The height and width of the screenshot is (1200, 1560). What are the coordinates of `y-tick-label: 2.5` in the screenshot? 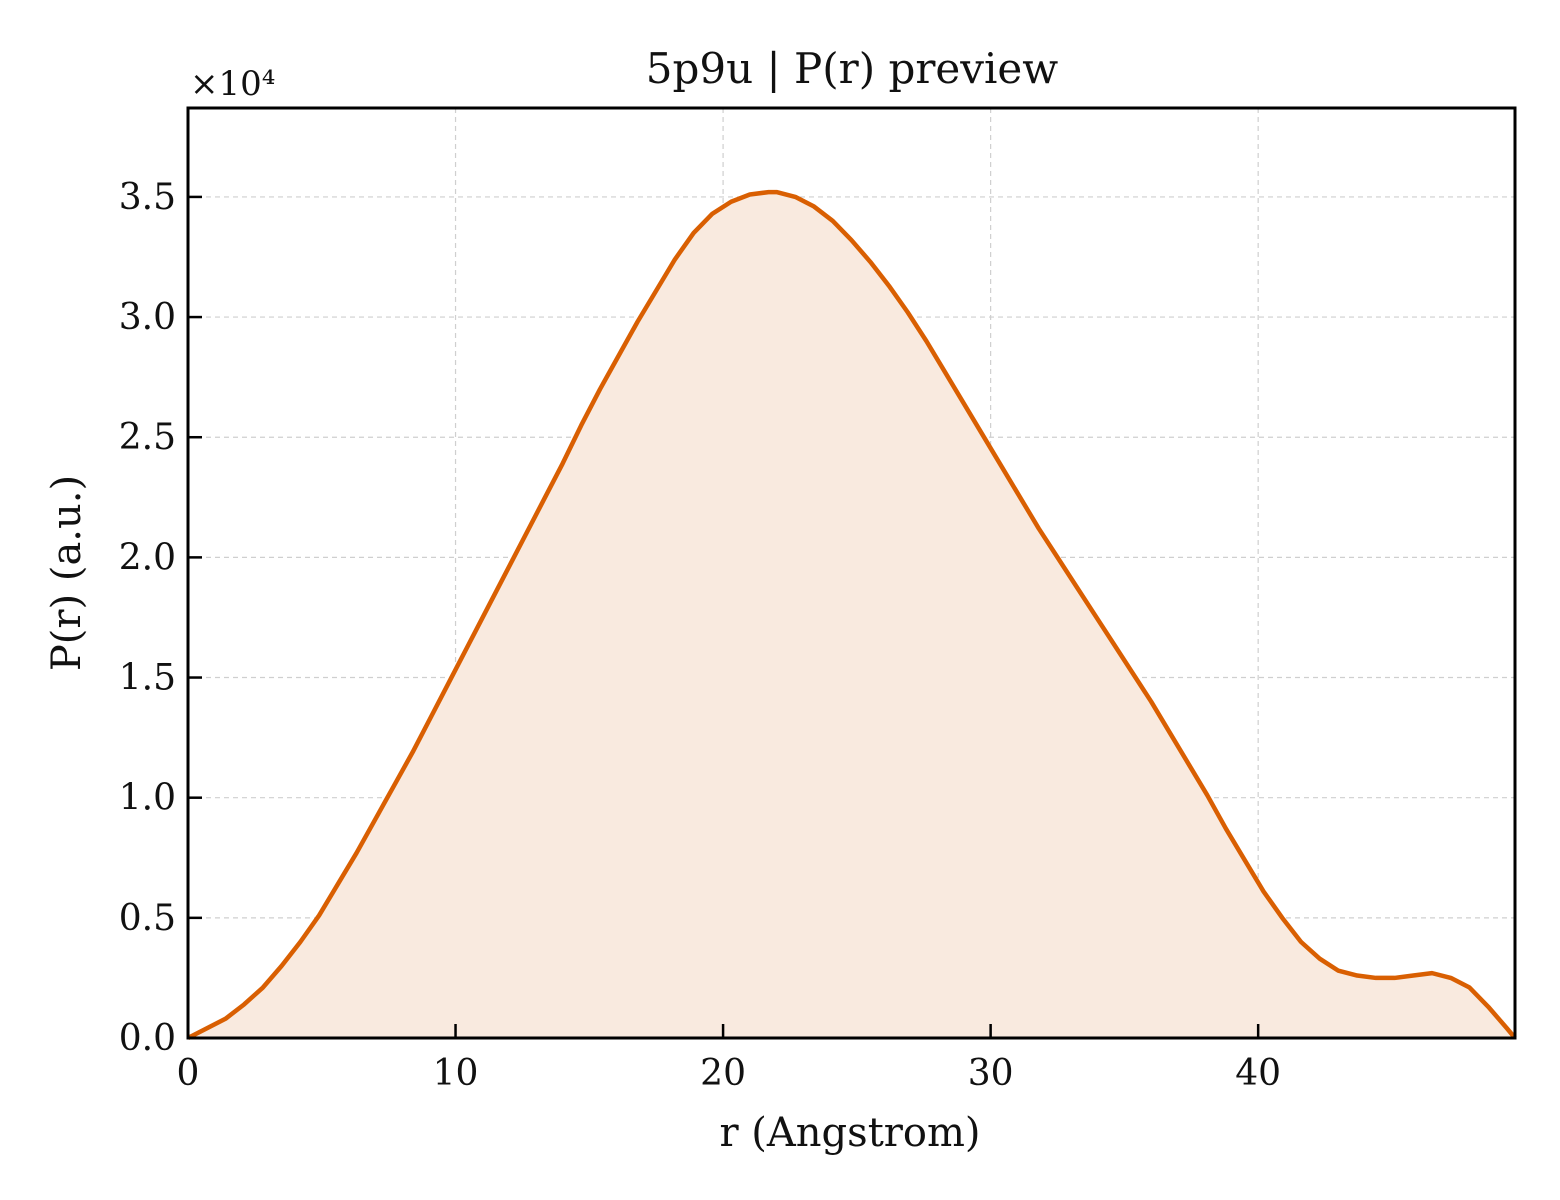 It's located at (147, 437).